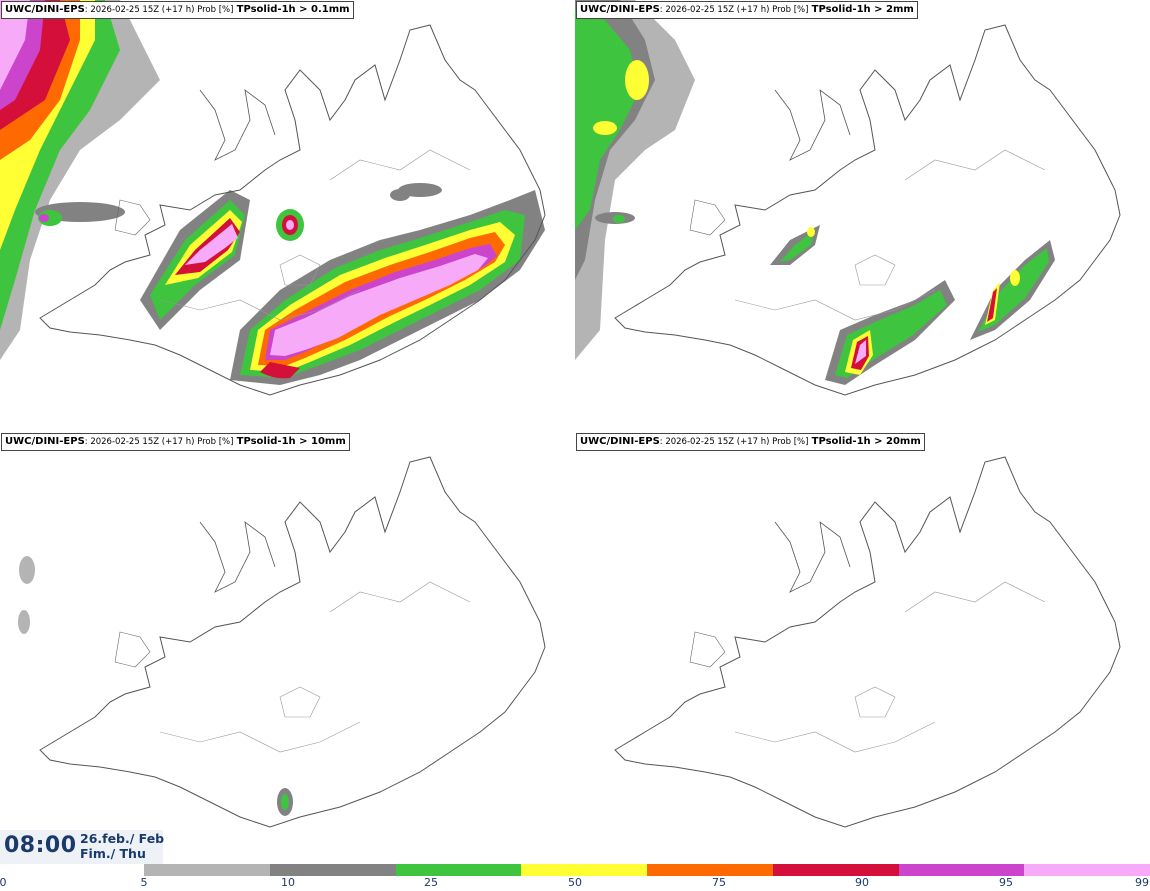 The width and height of the screenshot is (1150, 891). What do you see at coordinates (144, 882) in the screenshot?
I see `colorbar-tick-label: 5` at bounding box center [144, 882].